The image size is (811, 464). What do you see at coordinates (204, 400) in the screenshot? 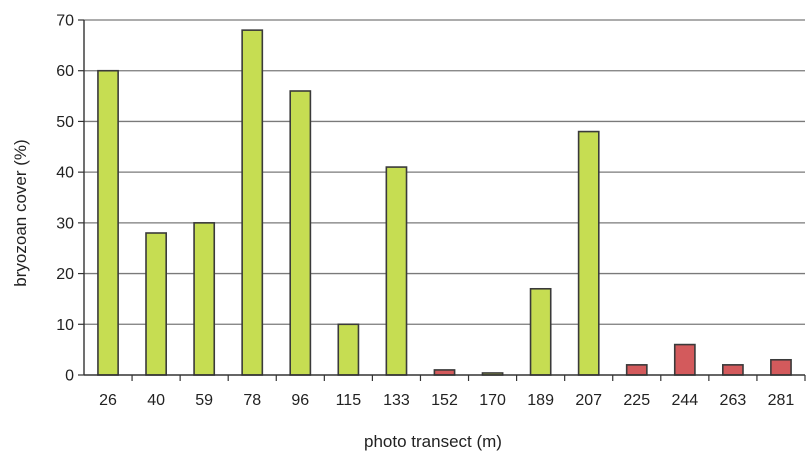
I see `x-tick-label: 59` at bounding box center [204, 400].